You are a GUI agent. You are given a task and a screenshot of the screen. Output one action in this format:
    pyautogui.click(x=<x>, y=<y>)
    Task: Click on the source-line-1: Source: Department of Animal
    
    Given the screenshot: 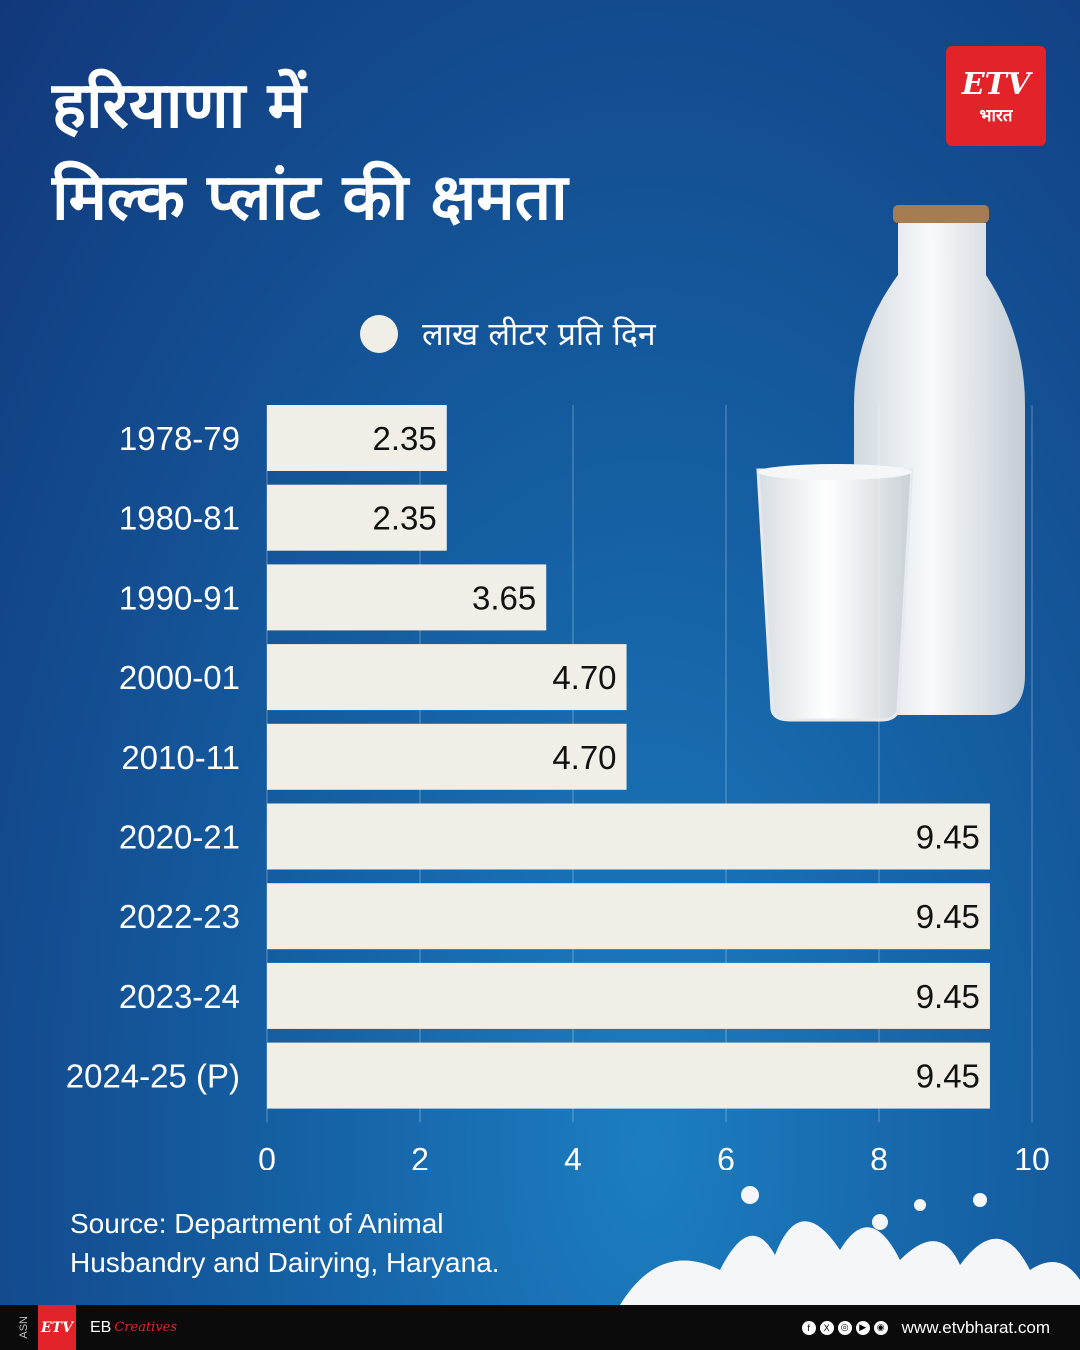 What is the action you would take?
    pyautogui.click(x=257, y=1223)
    